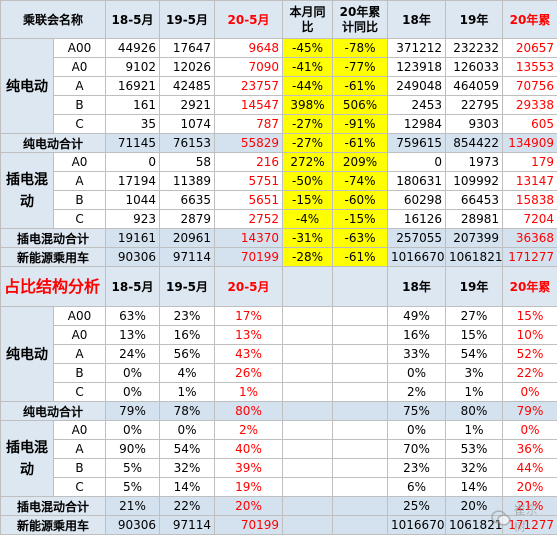 The height and width of the screenshot is (552, 557). What do you see at coordinates (133, 449) in the screenshot?
I see `table-cell: 90%` at bounding box center [133, 449].